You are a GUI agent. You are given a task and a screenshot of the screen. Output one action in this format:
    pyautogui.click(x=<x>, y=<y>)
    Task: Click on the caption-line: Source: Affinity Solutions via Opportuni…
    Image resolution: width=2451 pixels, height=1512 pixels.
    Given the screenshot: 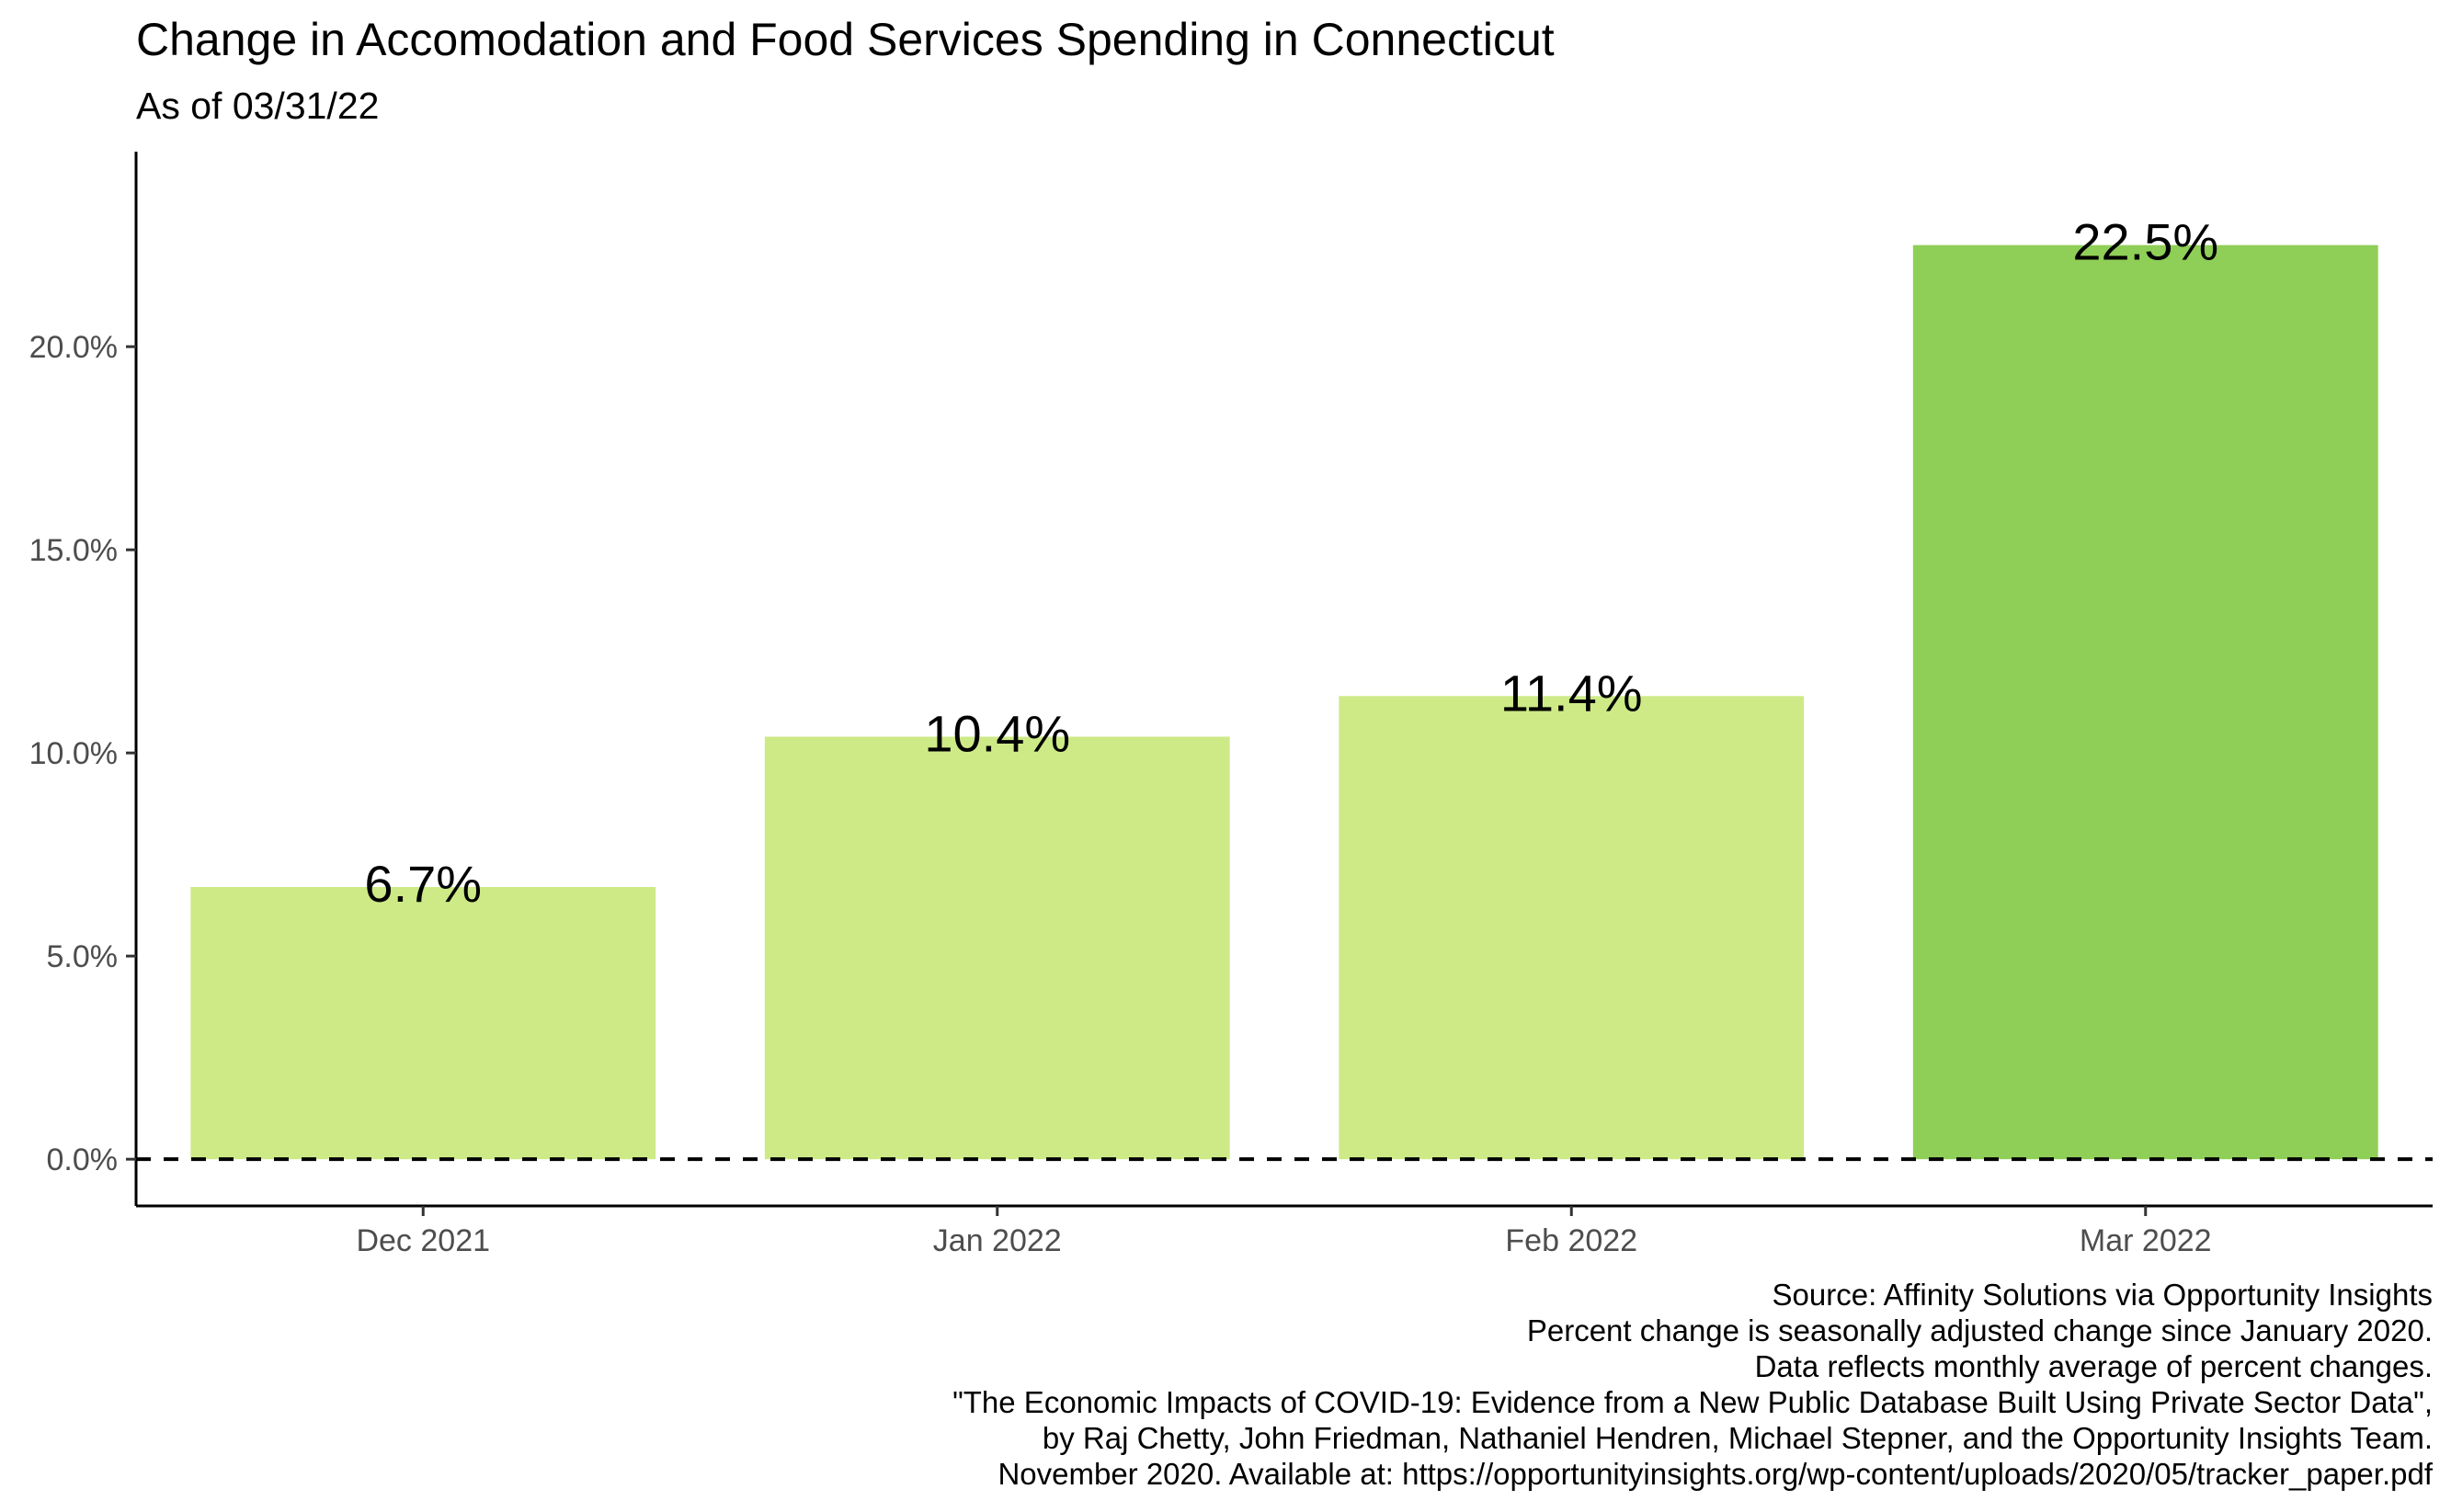 What is the action you would take?
    pyautogui.click(x=2103, y=1295)
    